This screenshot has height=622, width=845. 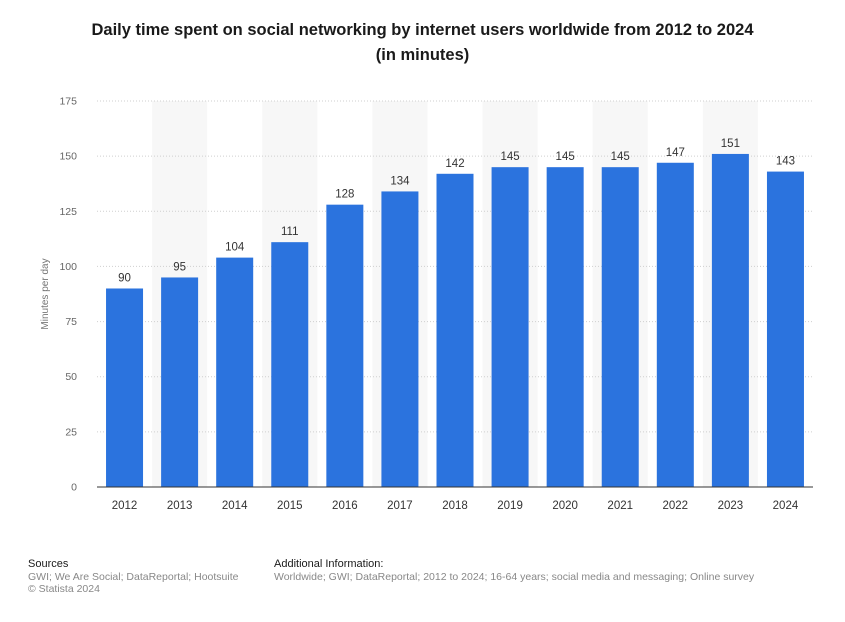 What do you see at coordinates (45, 293) in the screenshot?
I see `y-axis-label: Minutes per day` at bounding box center [45, 293].